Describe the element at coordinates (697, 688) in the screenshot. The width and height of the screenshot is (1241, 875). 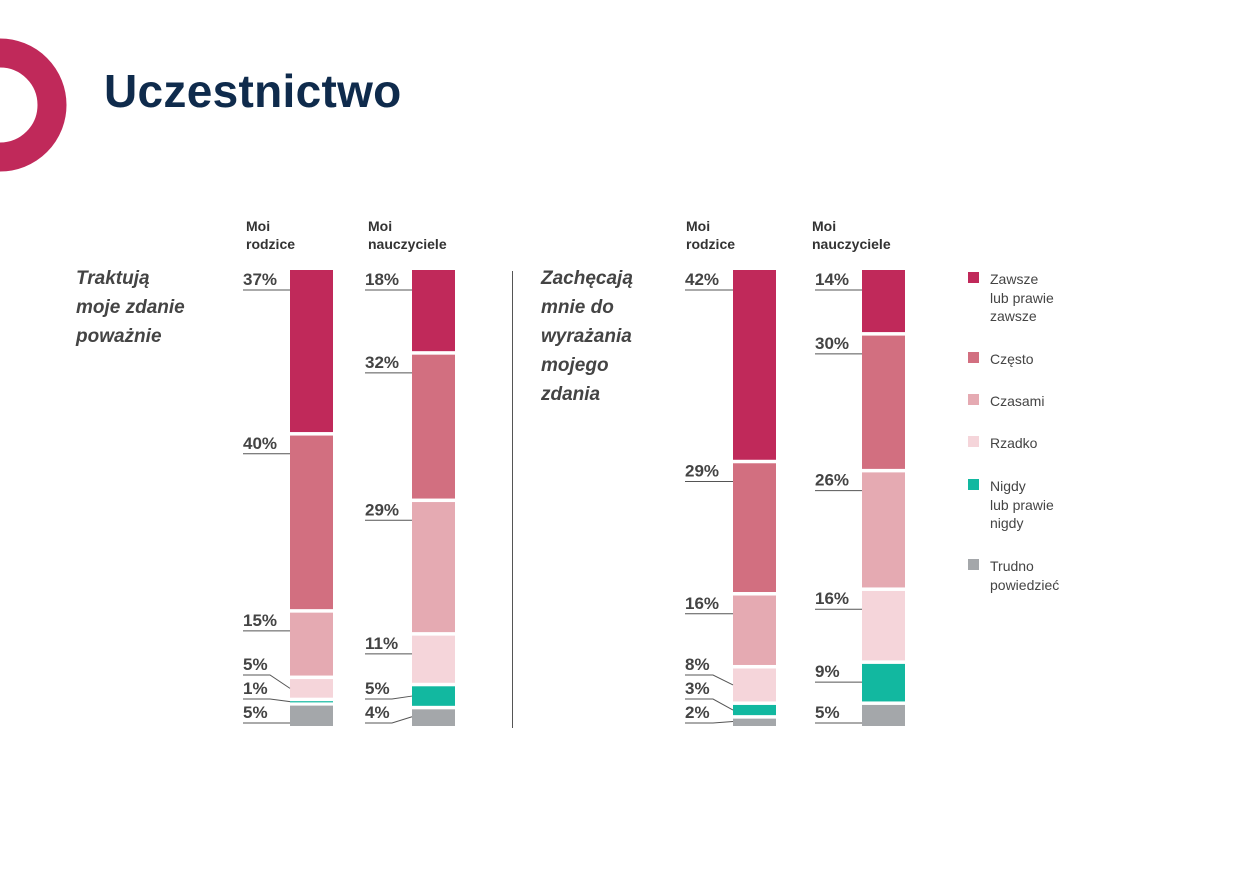
I see `value-label-q2-parents-never: 3%` at that location.